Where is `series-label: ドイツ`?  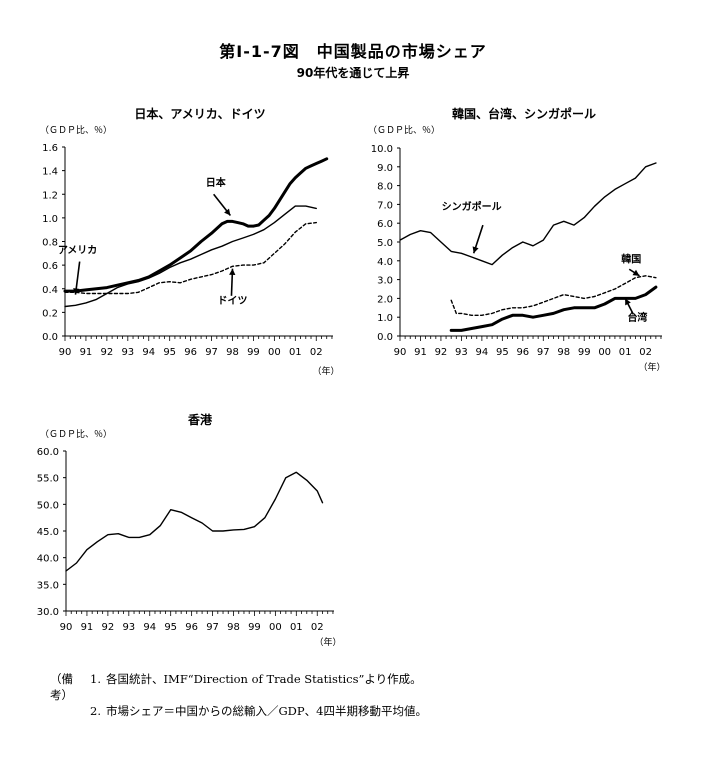 series-label: ドイツ is located at coordinates (233, 301).